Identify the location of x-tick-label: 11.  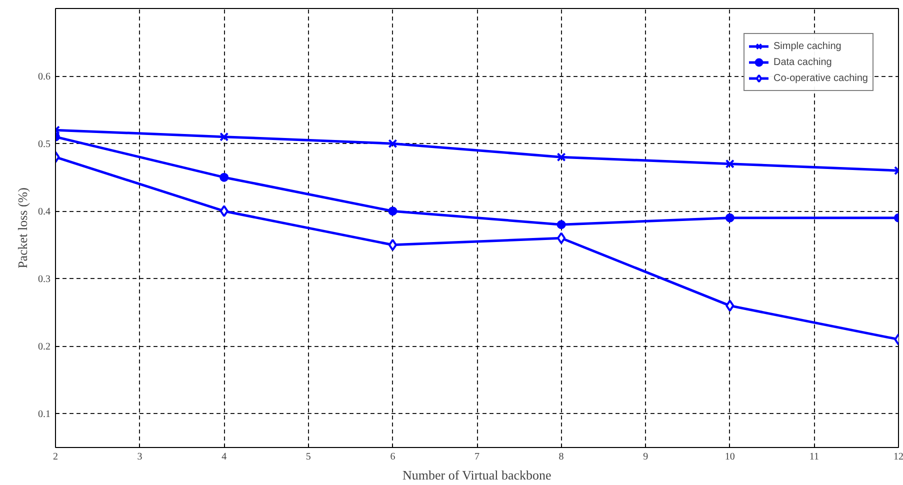
(814, 457).